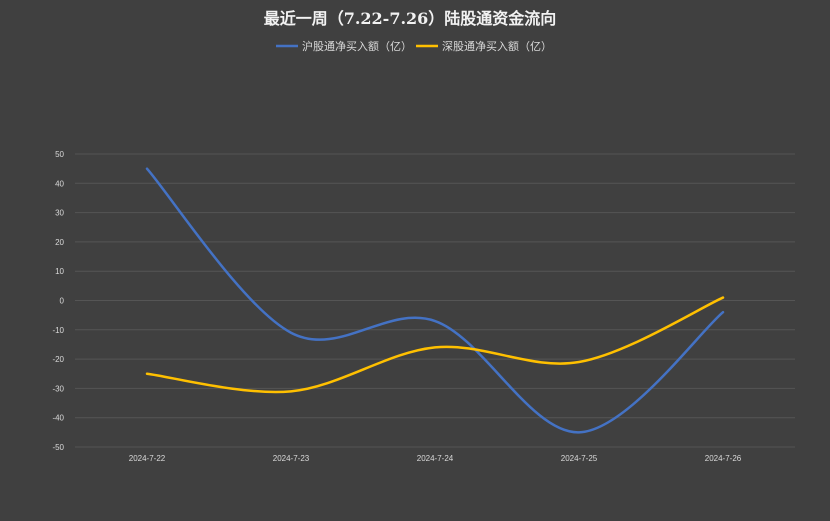 This screenshot has height=521, width=830. I want to click on y-tick-label: 50, so click(59, 154).